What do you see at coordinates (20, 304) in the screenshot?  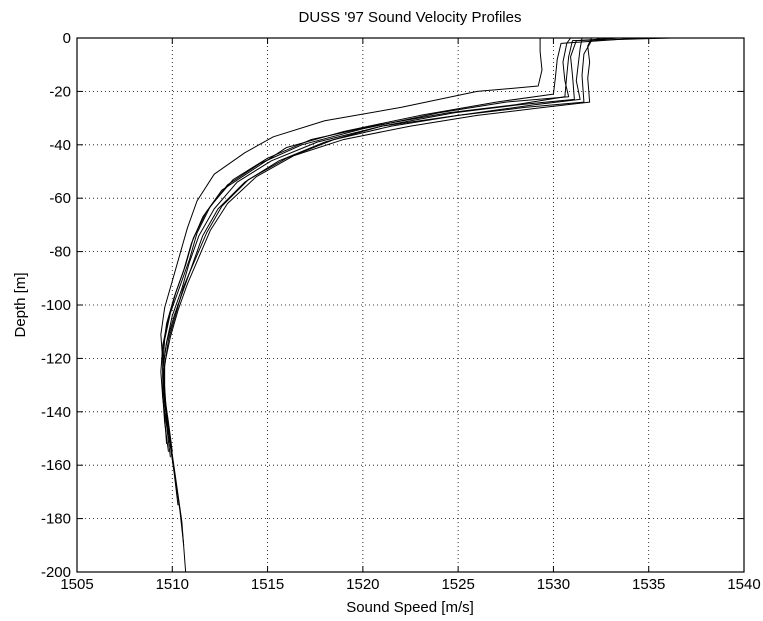 I see `y-axis-label: Depth [m]` at bounding box center [20, 304].